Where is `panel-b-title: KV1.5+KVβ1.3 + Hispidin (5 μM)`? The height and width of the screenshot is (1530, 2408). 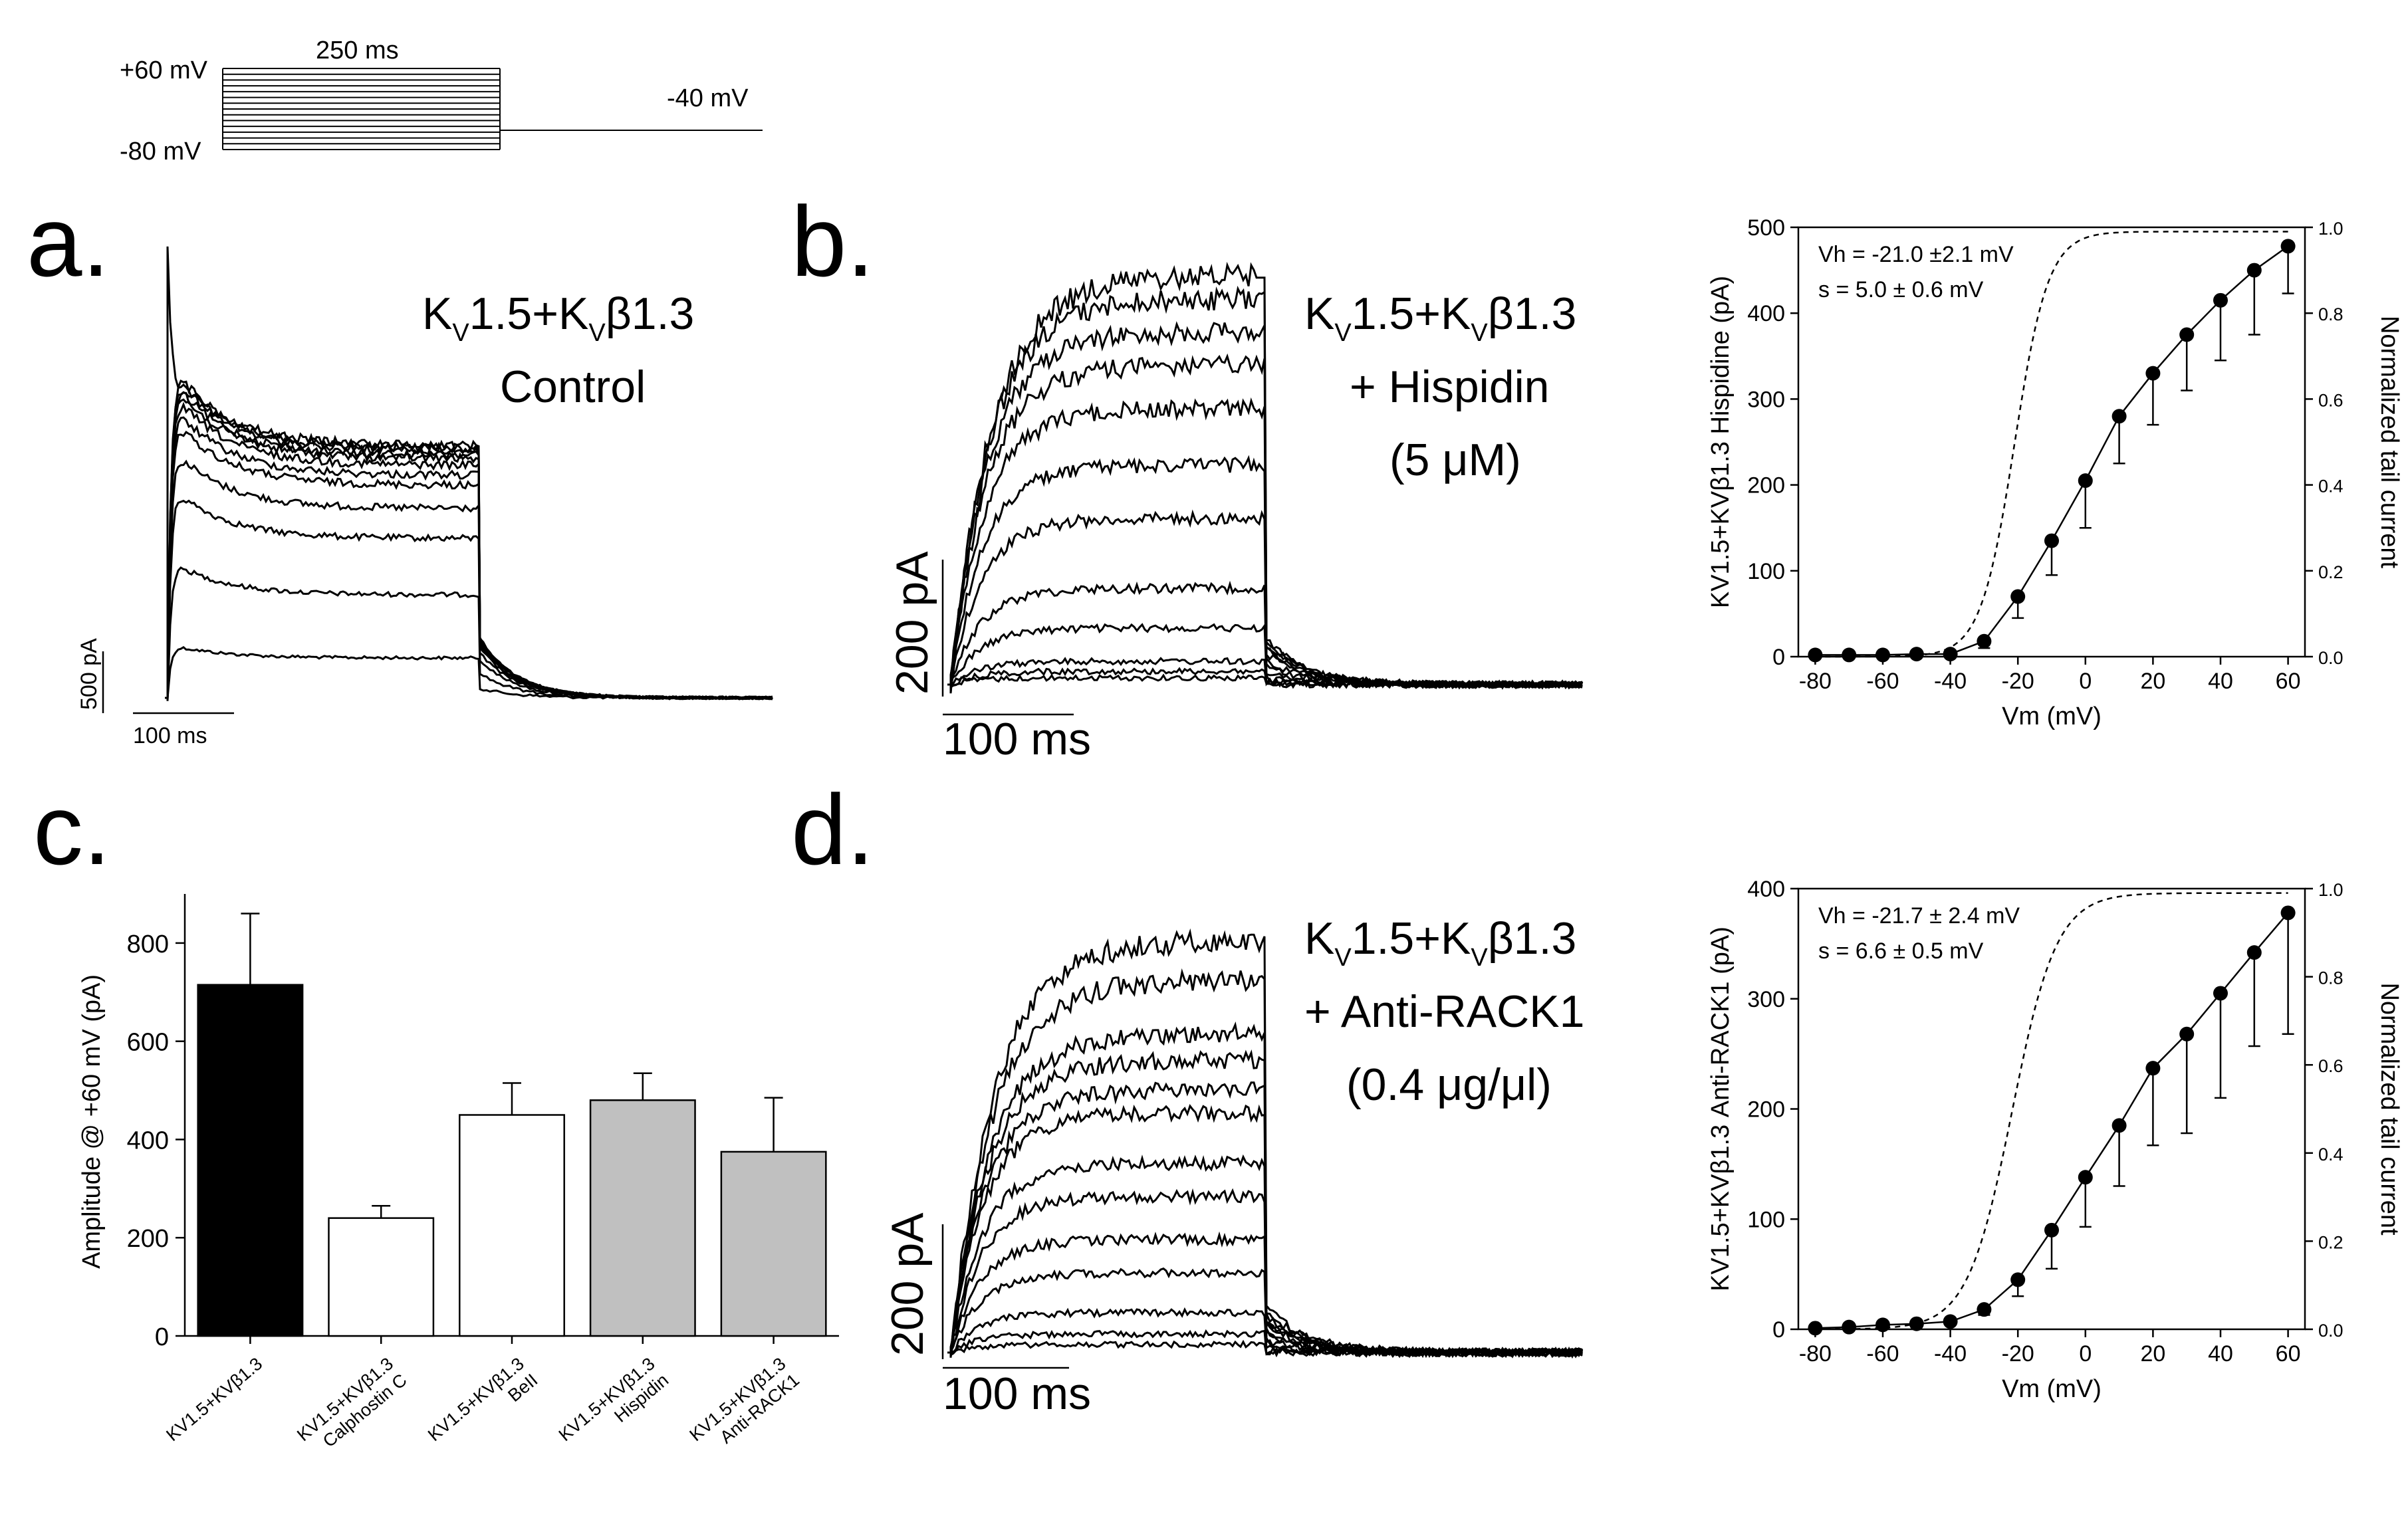 panel-b-title: KV1.5+KVβ1.3 + Hispidin (5 μM) is located at coordinates (1440, 386).